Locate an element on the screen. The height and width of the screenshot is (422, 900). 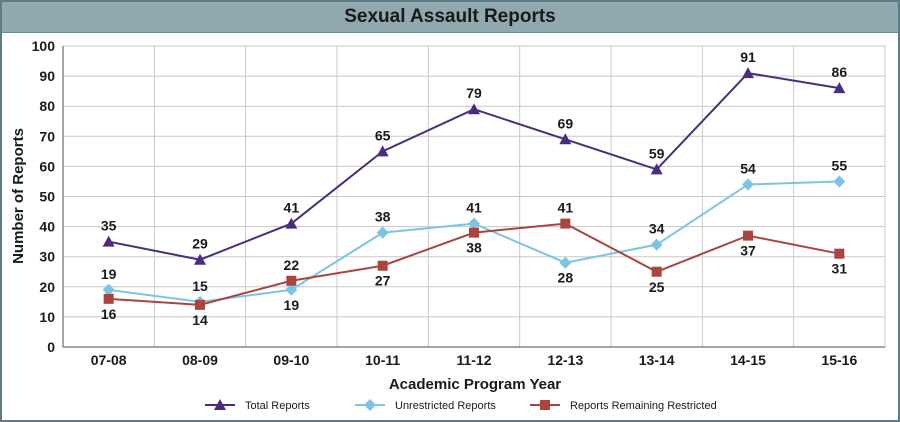
data-label: 35 is located at coordinates (109, 226).